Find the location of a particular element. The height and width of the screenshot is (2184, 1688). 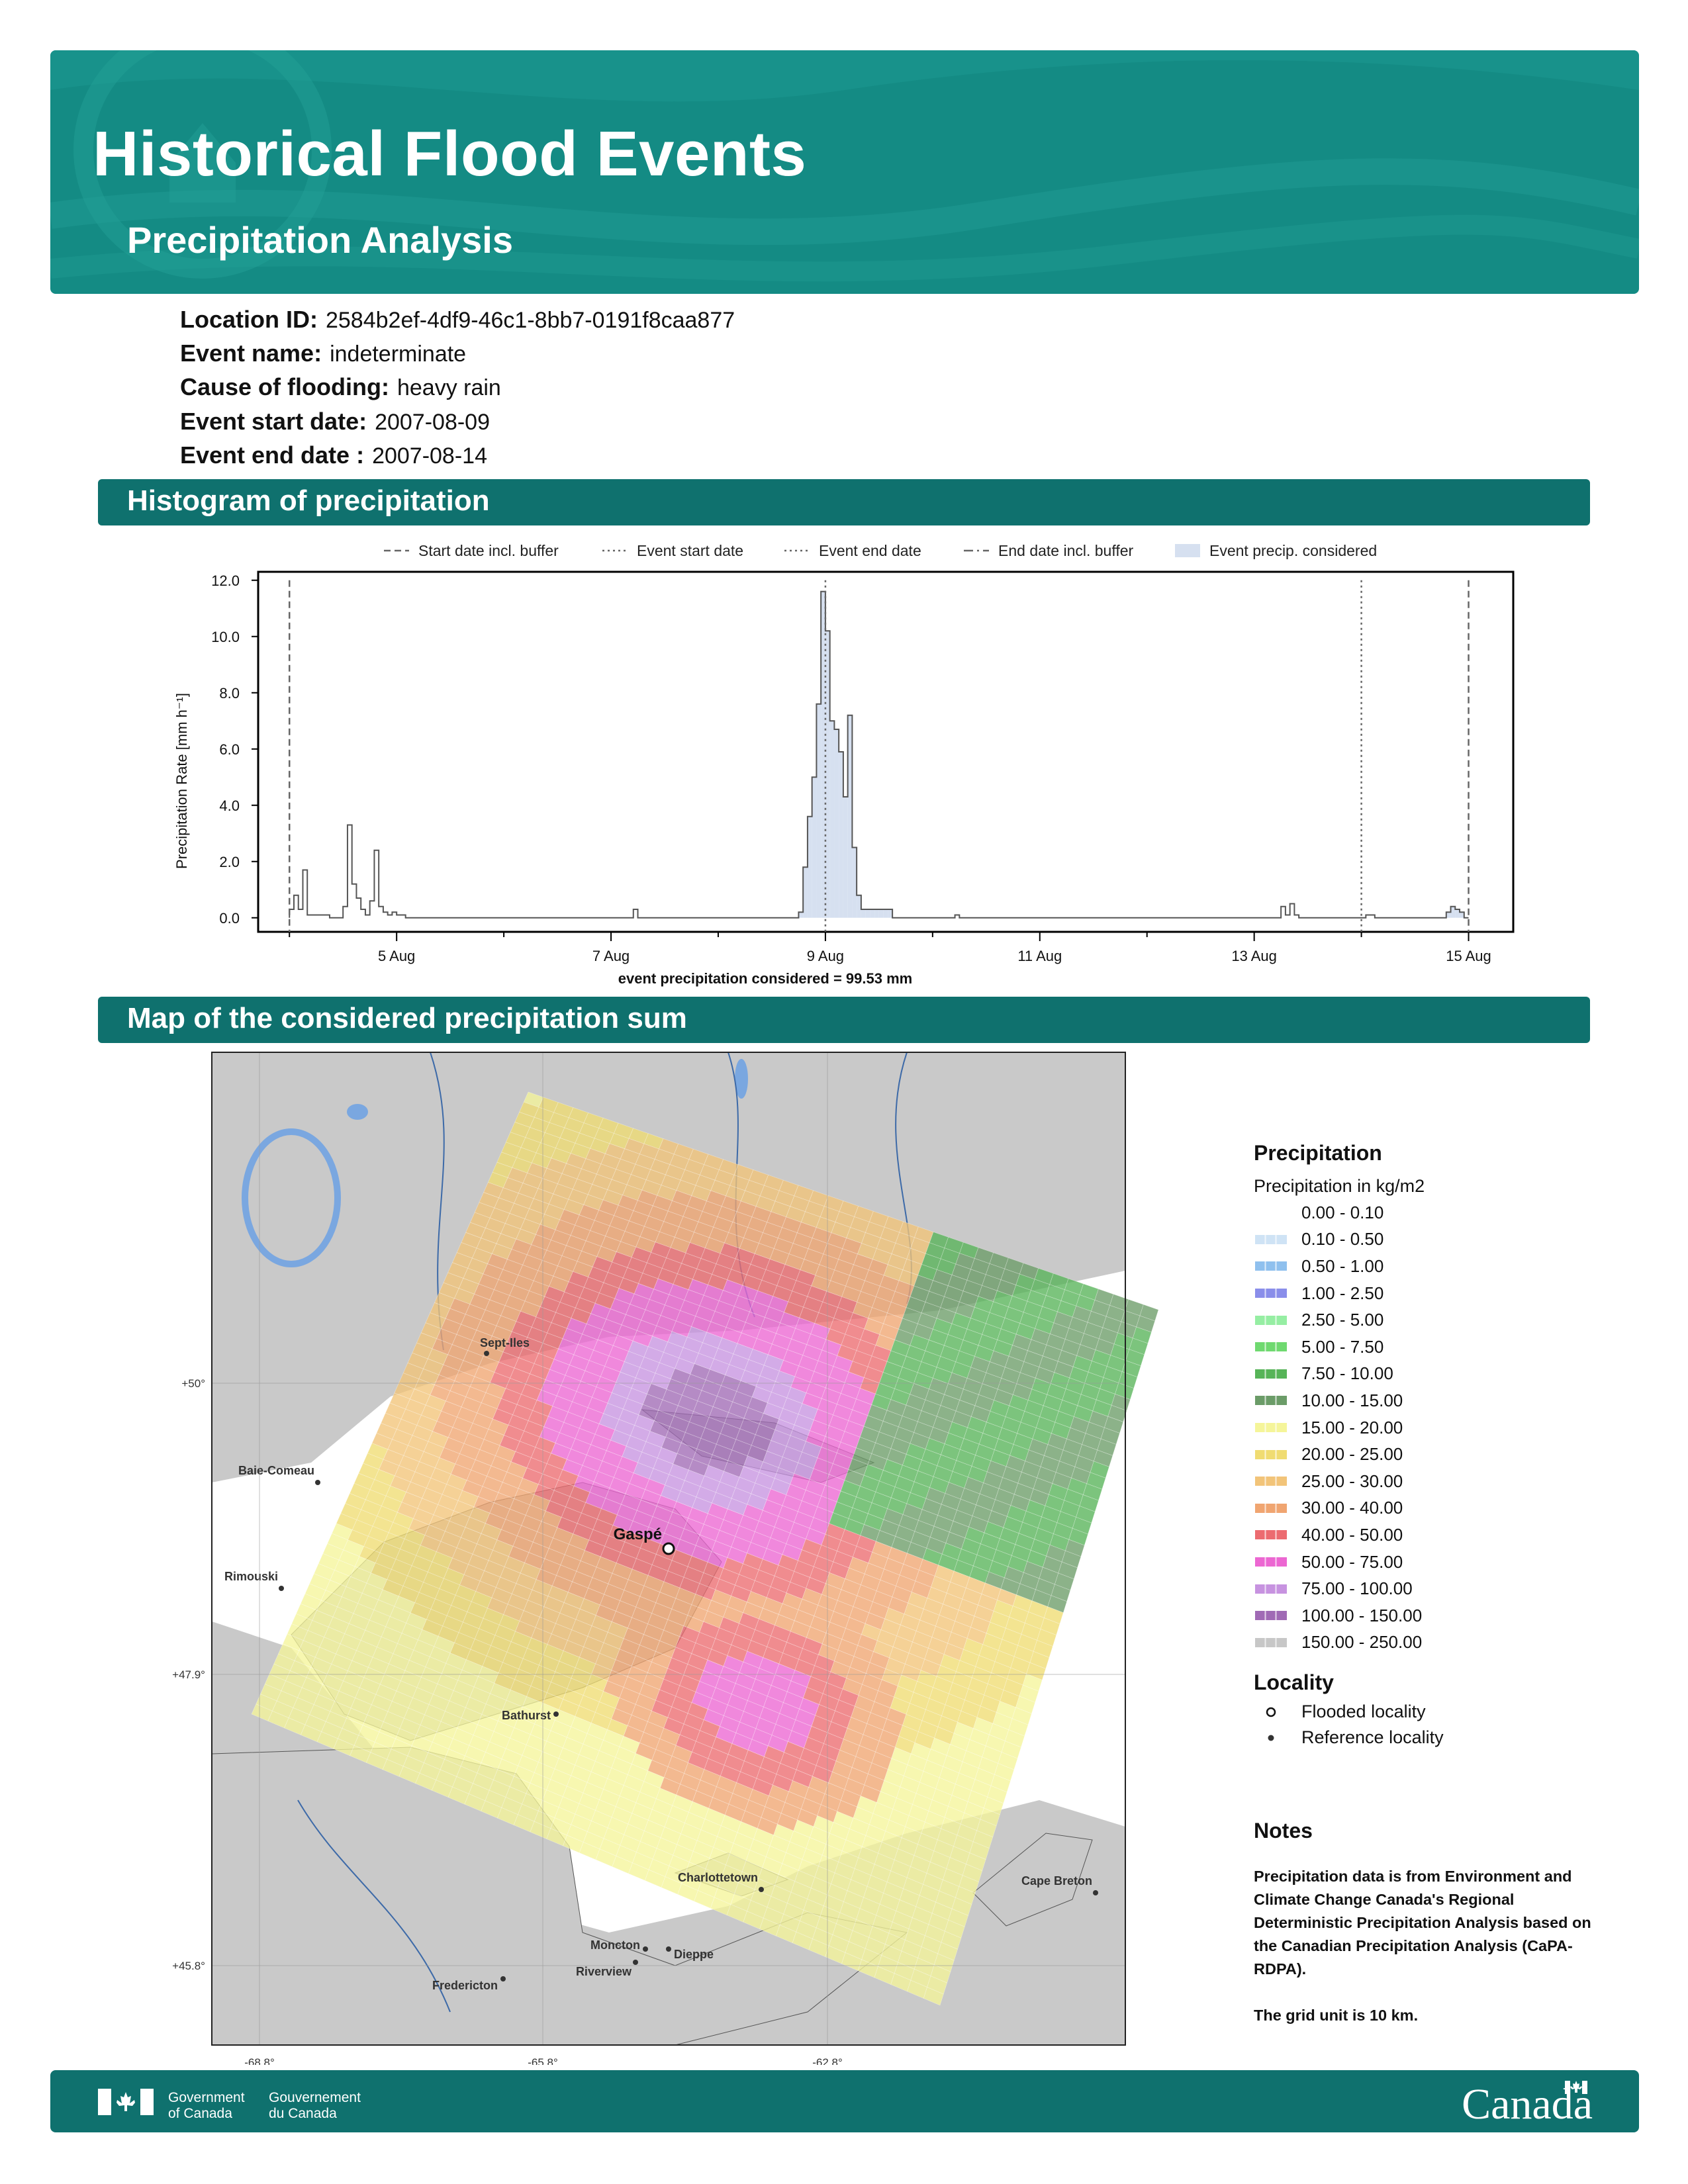

lon-label: -65.8° is located at coordinates (543, 2060).